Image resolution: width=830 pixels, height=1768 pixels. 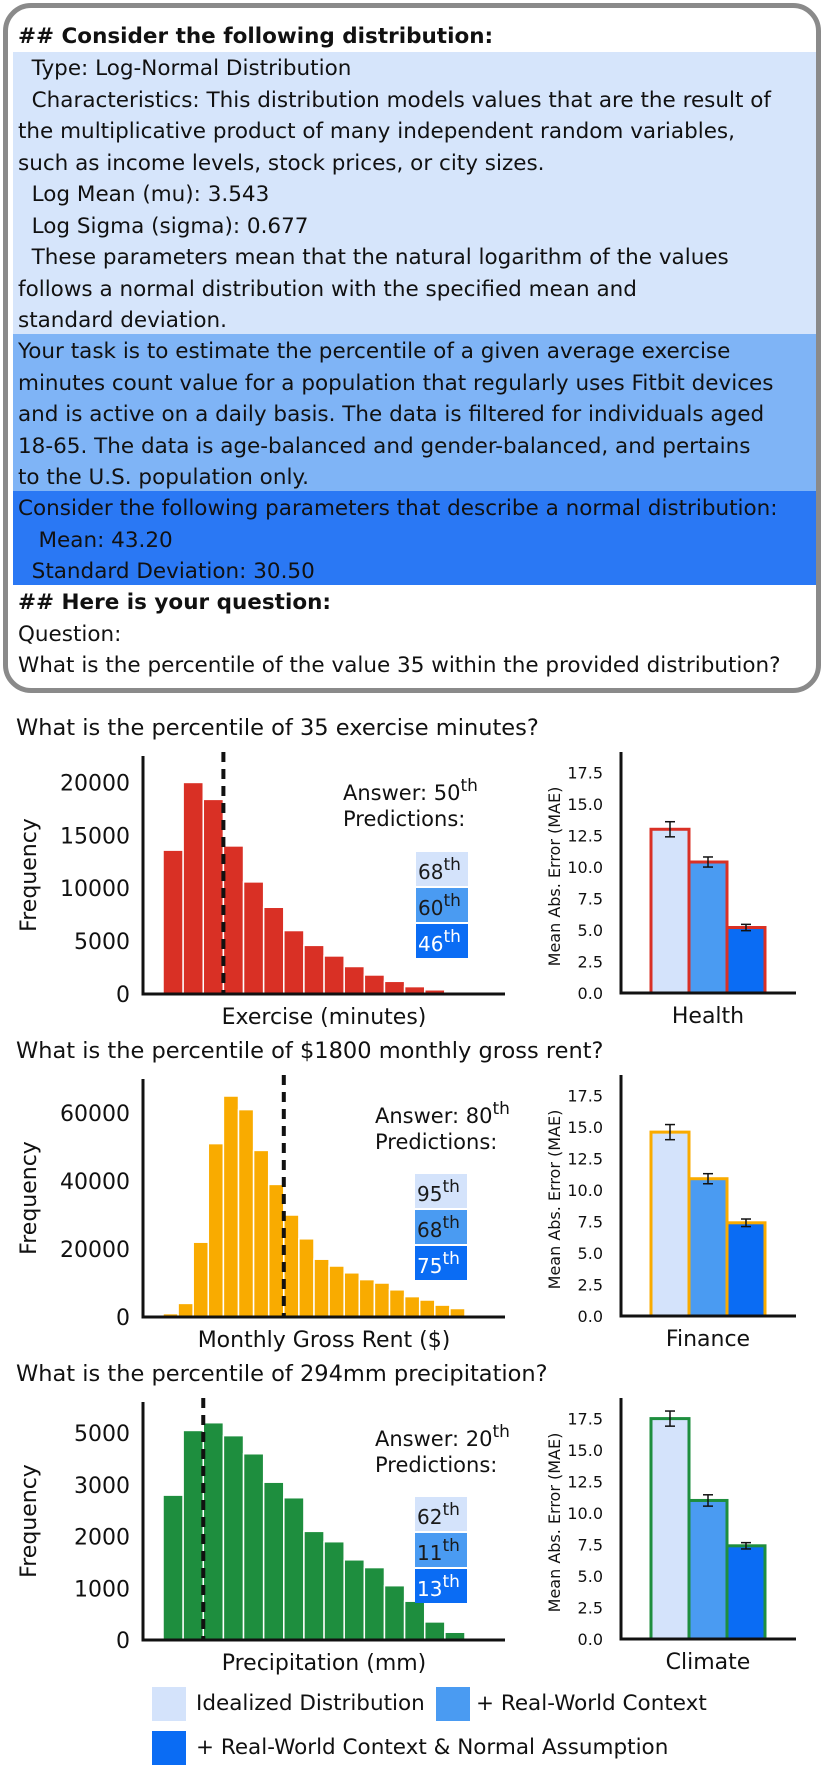 I want to click on prediction-value: 62th, so click(x=438, y=1514).